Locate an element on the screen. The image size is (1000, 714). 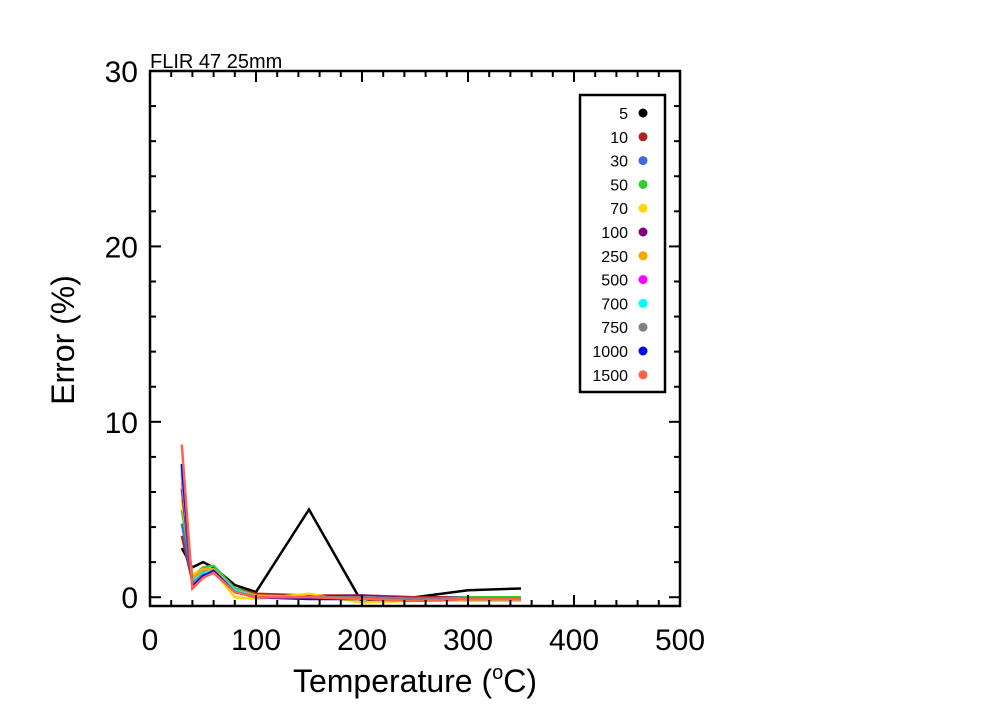
legend-label-50: 50 is located at coordinates (619, 185).